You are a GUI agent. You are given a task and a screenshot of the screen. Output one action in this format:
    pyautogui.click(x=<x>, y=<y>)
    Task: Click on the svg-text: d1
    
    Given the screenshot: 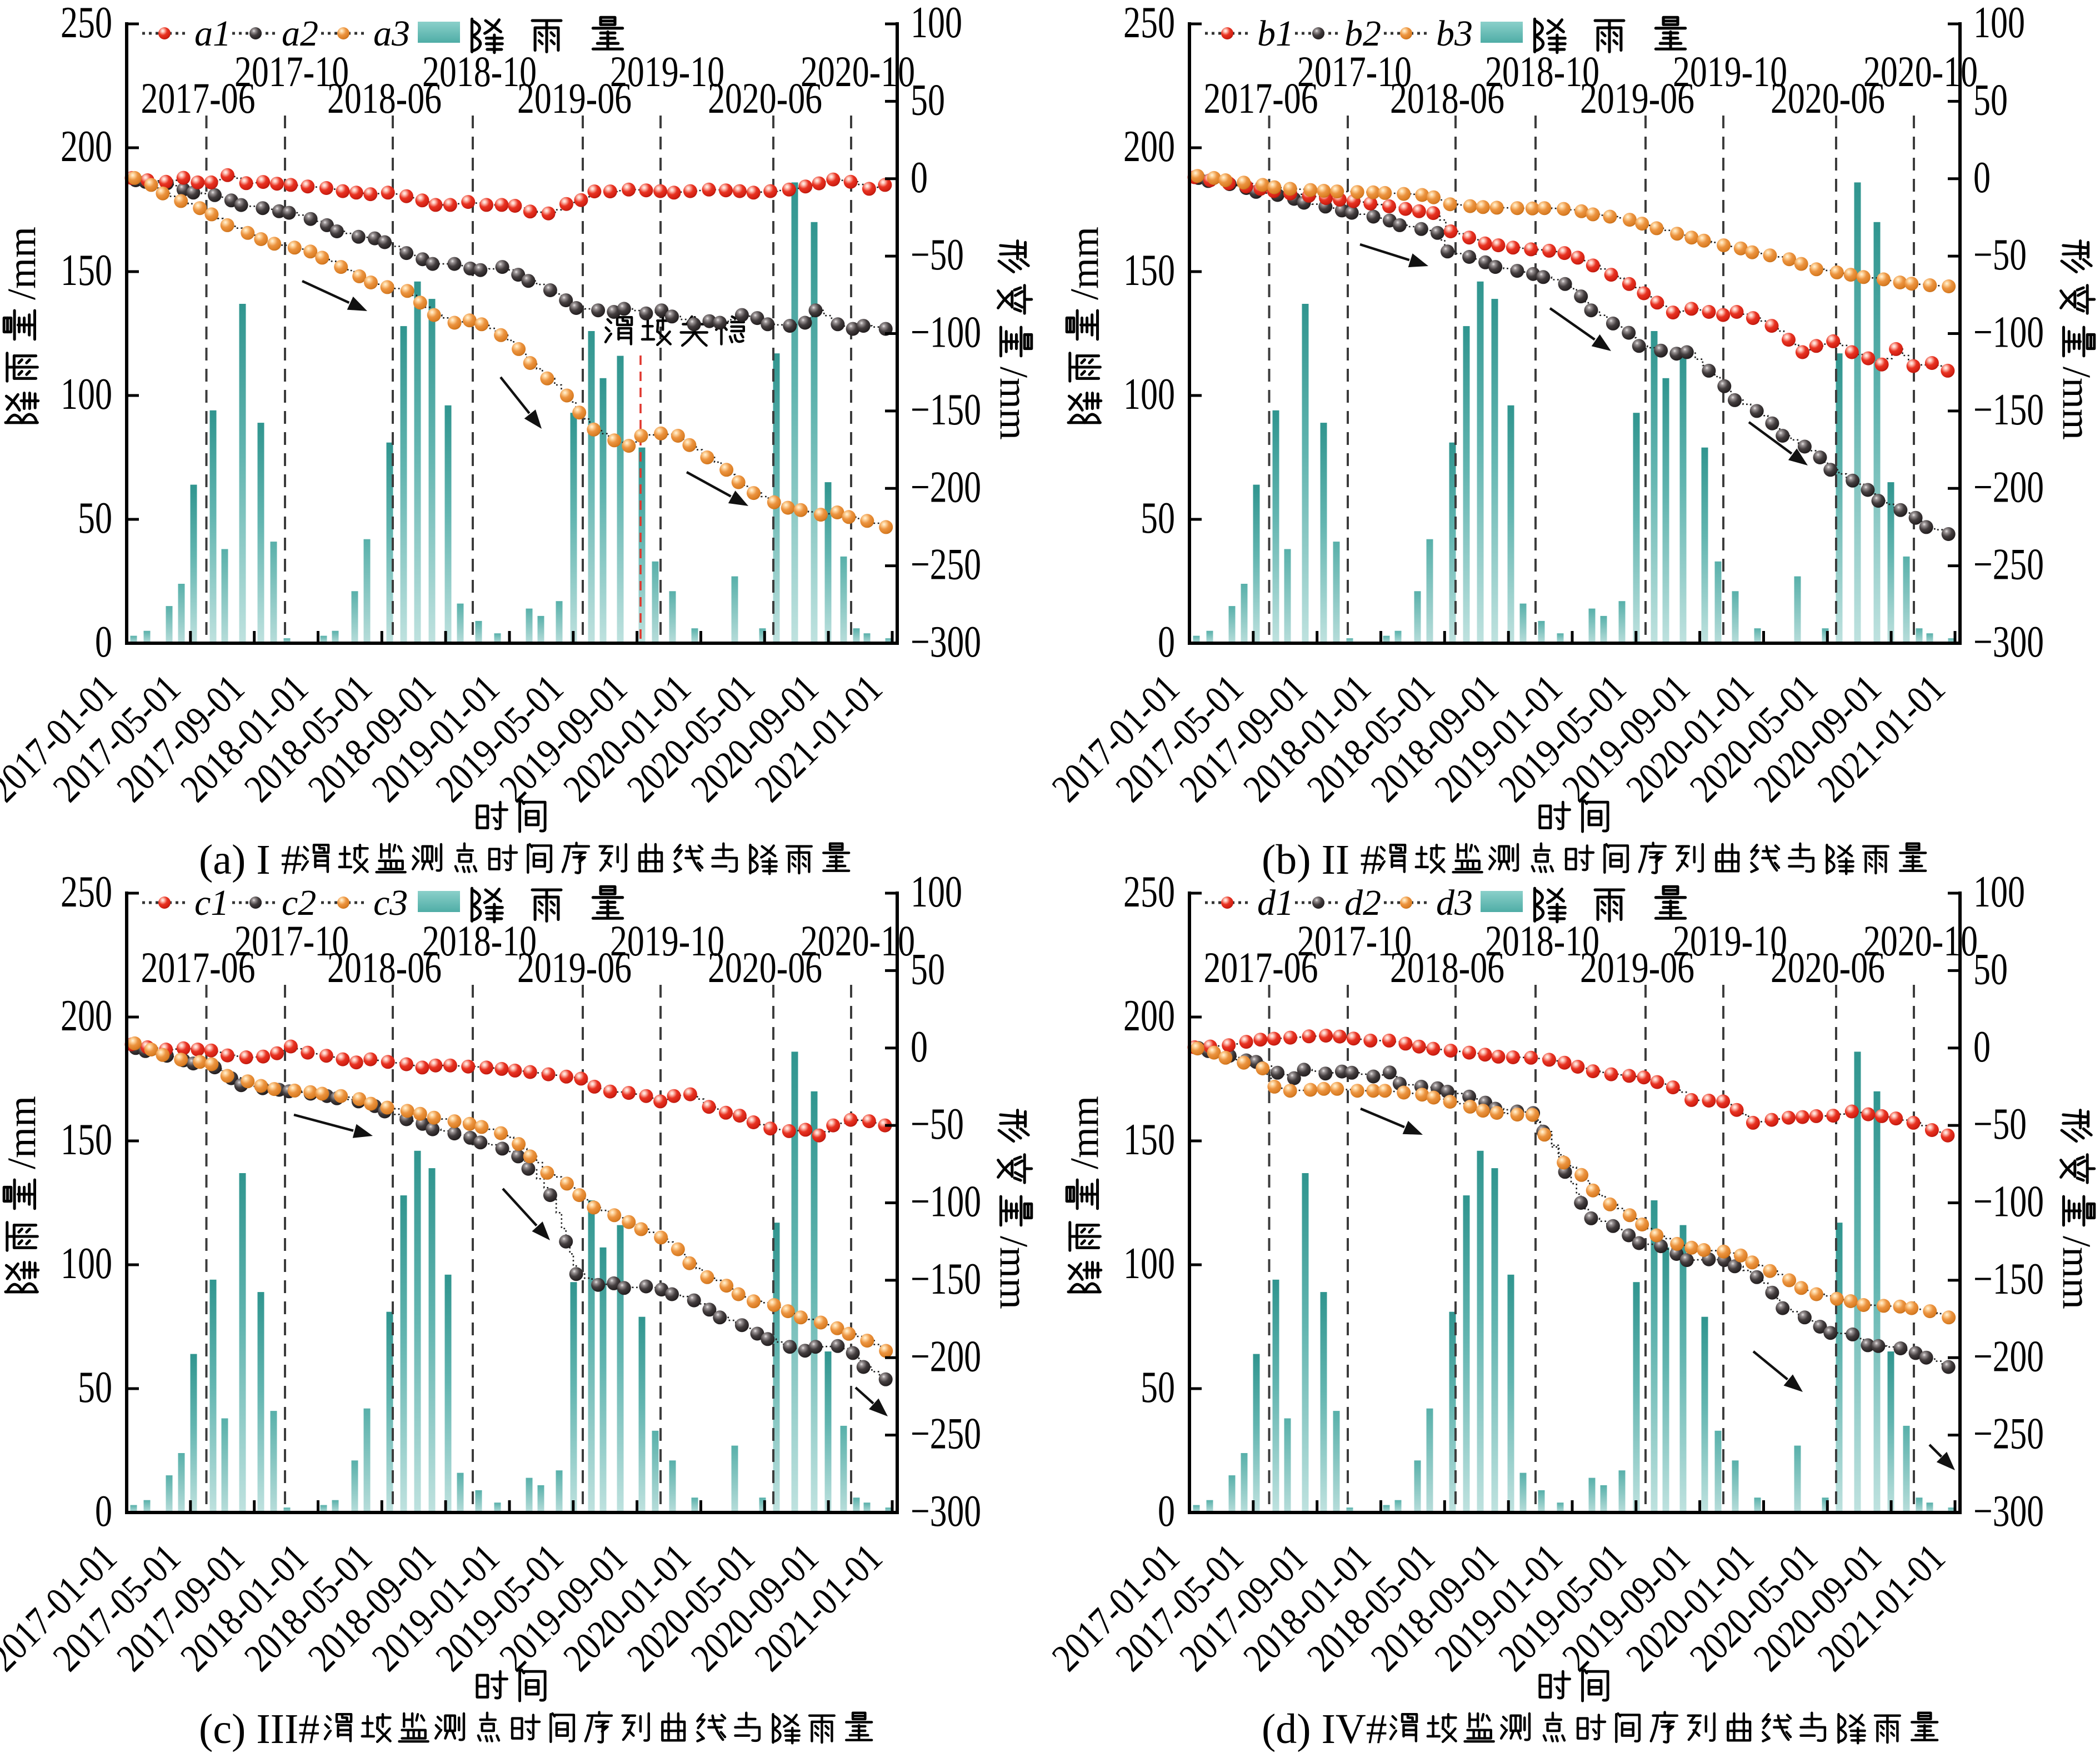 What is the action you would take?
    pyautogui.click(x=1275, y=903)
    